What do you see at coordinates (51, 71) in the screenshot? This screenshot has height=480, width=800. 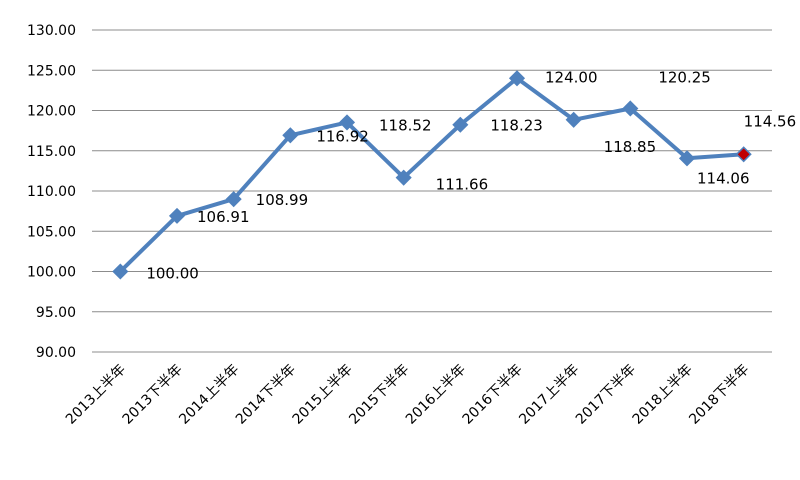 I see `y-tick-label: 125.00` at bounding box center [51, 71].